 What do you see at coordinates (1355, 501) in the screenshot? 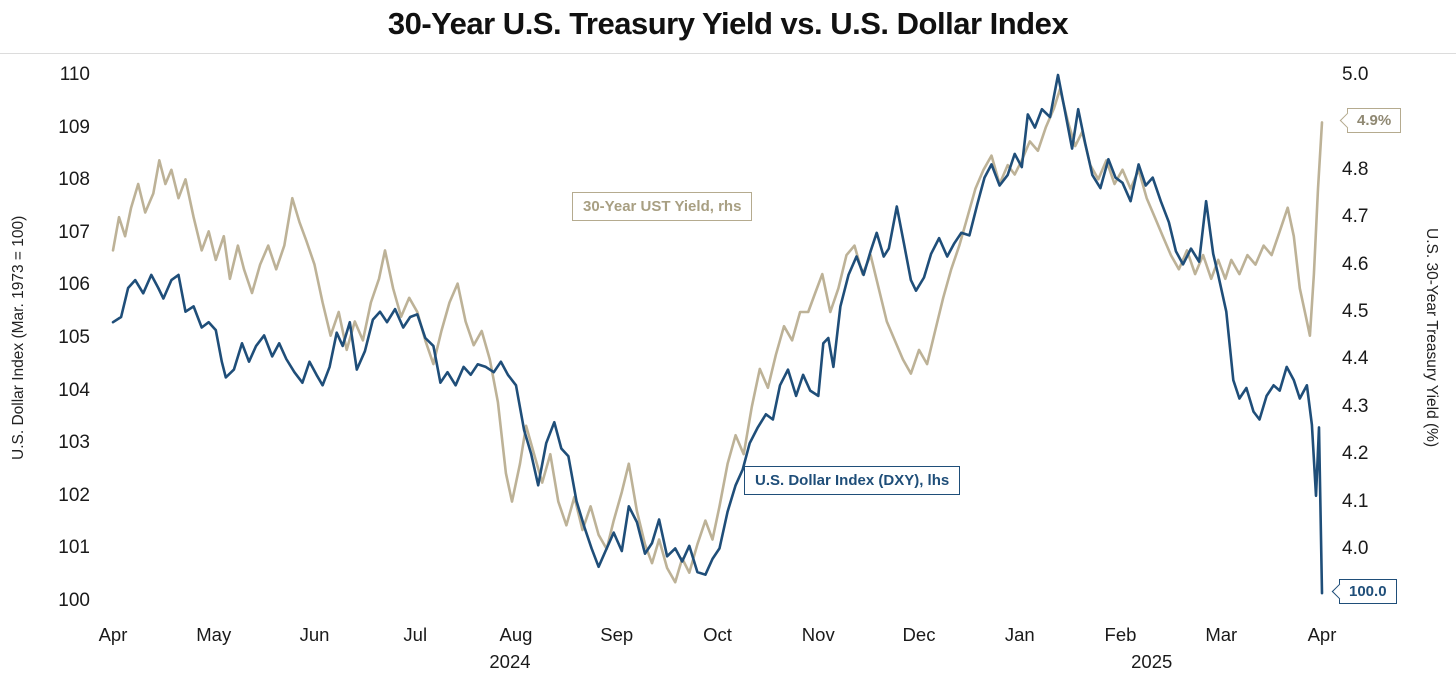
I see `y-axis-tick: 4.1` at bounding box center [1355, 501].